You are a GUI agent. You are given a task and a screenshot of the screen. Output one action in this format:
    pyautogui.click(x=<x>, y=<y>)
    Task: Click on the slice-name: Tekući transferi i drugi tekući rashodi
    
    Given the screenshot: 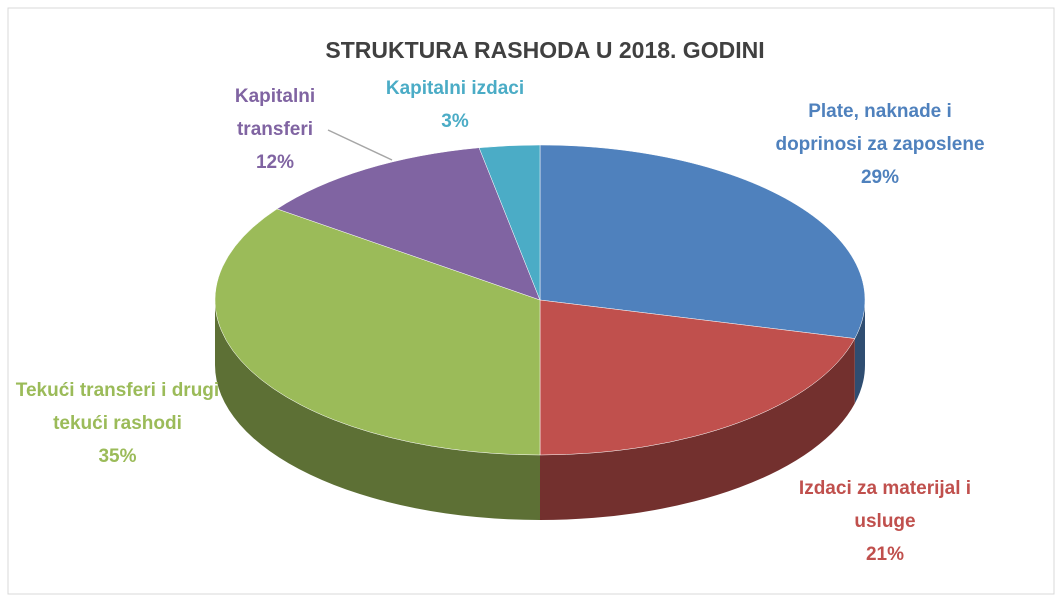 What is the action you would take?
    pyautogui.click(x=117, y=407)
    